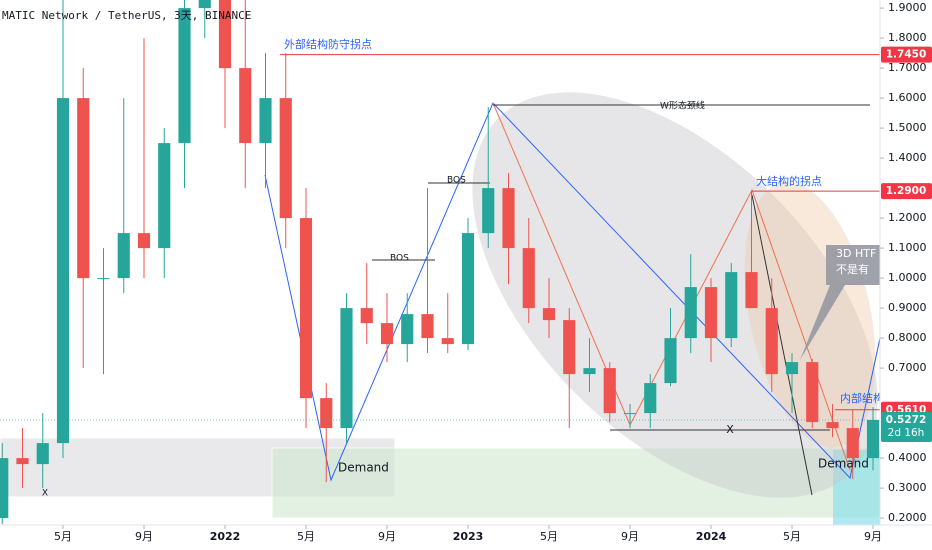 The image size is (932, 550). What do you see at coordinates (907, 457) in the screenshot?
I see `y-tick-label: 0.4000` at bounding box center [907, 457].